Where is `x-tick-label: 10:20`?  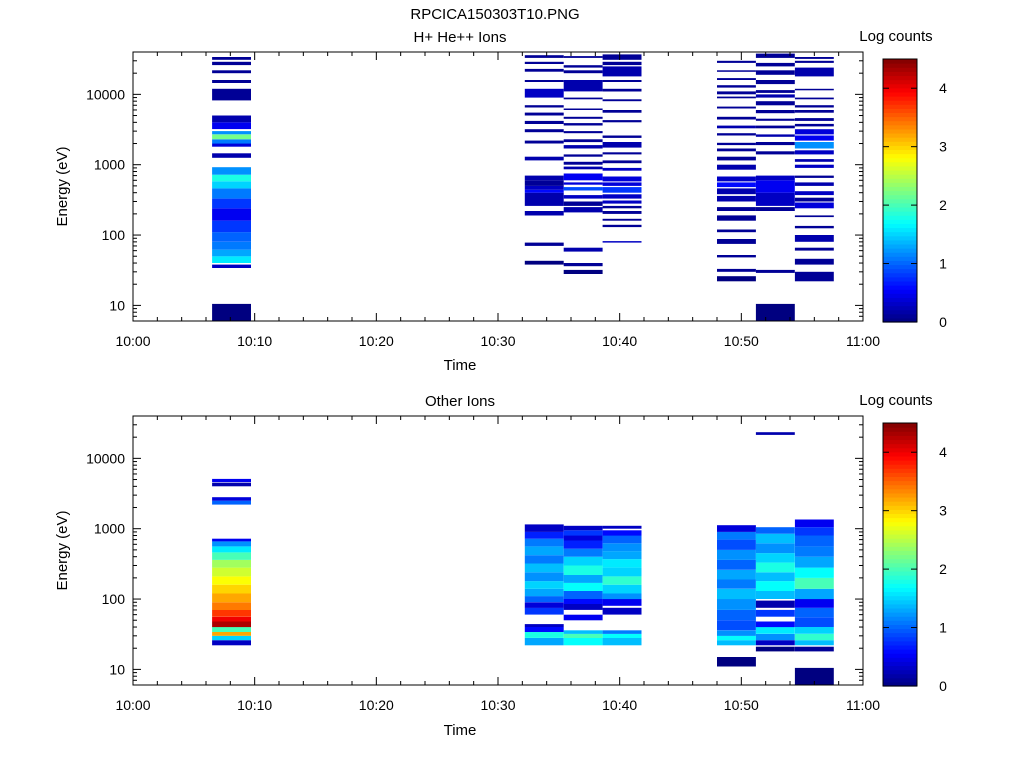
x-tick-label: 10:20 is located at coordinates (376, 705).